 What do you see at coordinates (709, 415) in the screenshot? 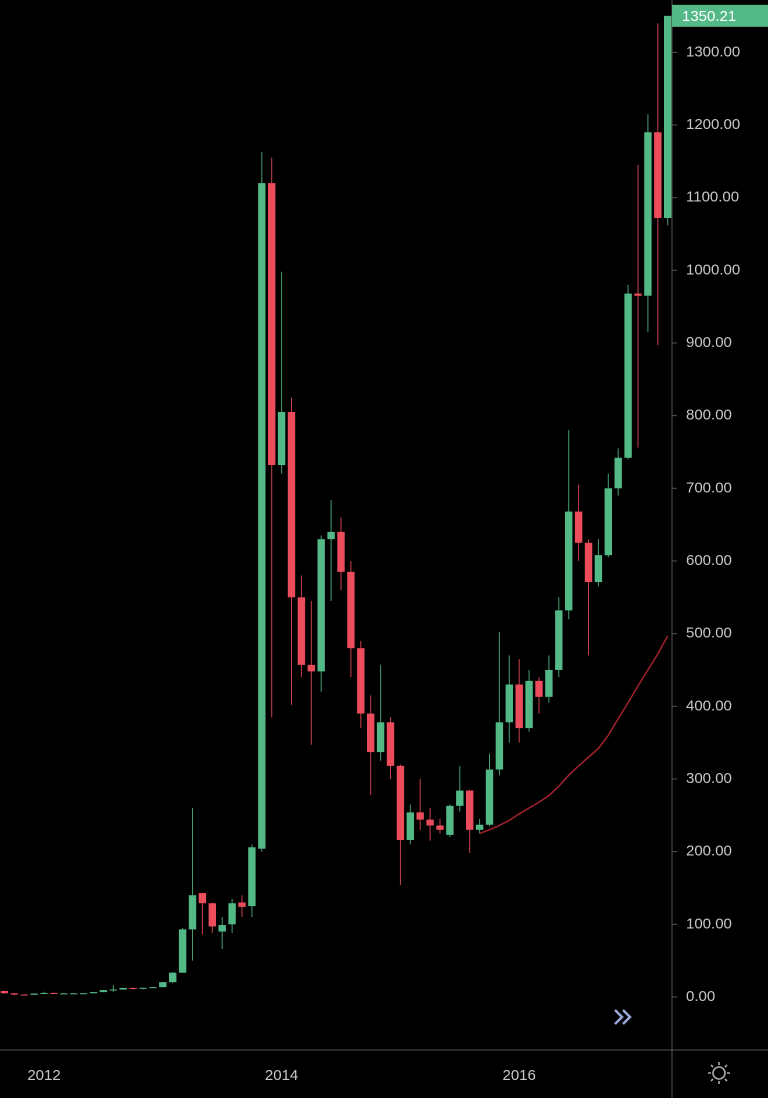
I see `y-tick-label: 800.00` at bounding box center [709, 415].